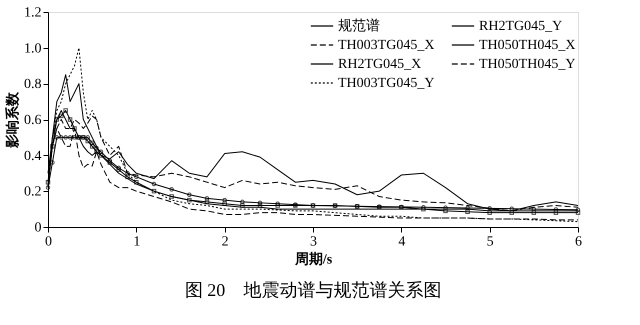  Describe the element at coordinates (48, 242) in the screenshot. I see `x-tick-label: 0` at that location.